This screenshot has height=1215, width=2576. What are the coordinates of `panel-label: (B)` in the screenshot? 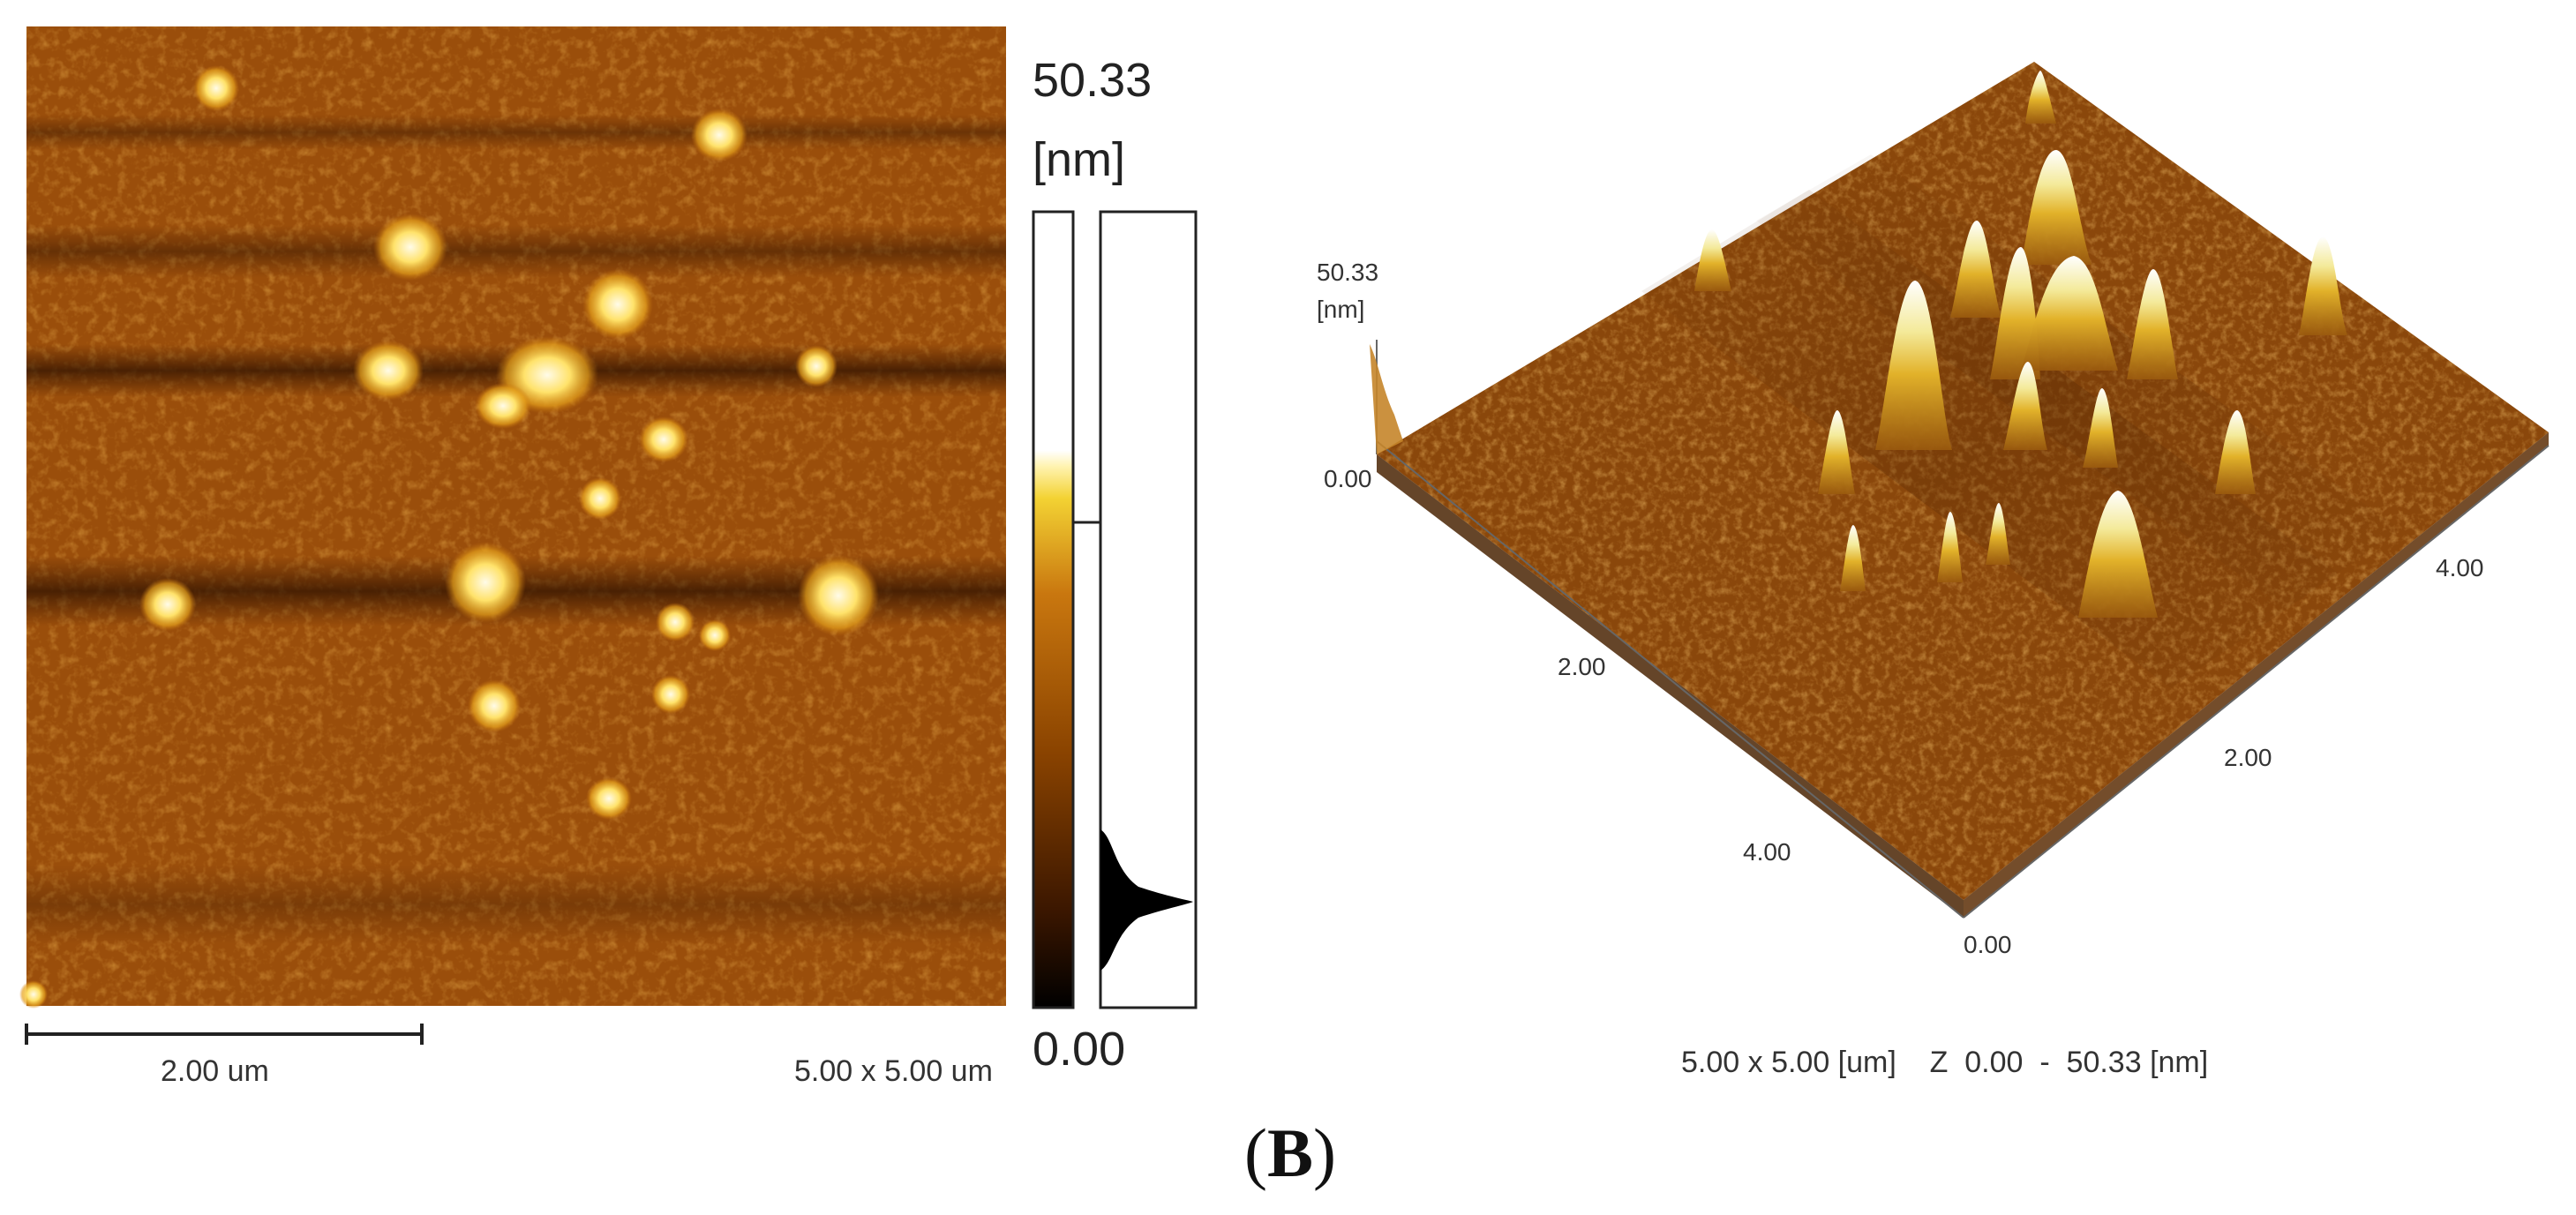 It's located at (1290, 1152).